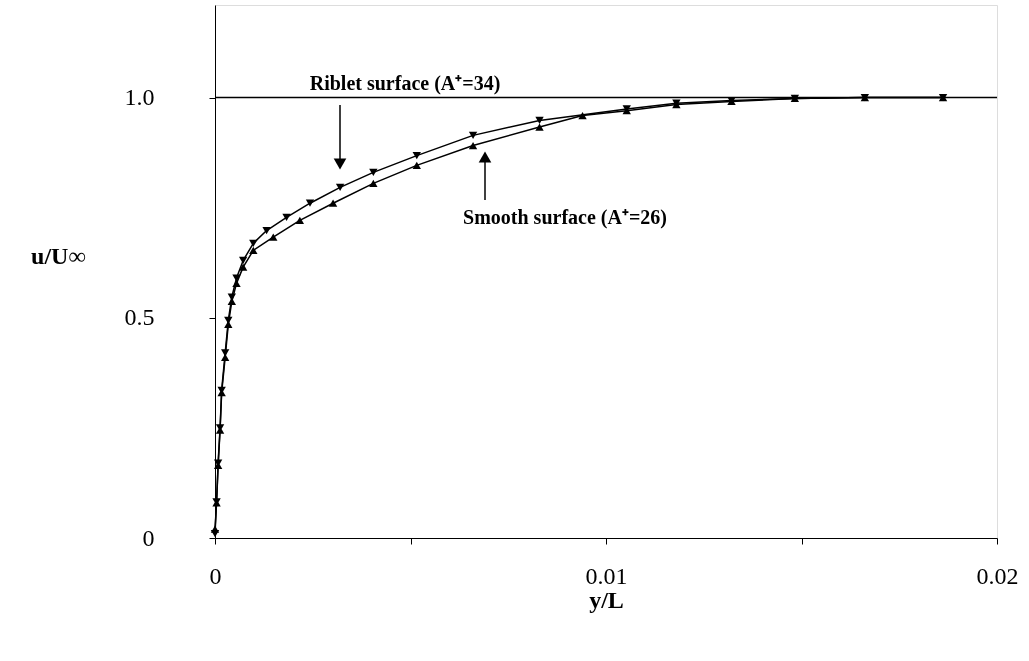 This screenshot has width=1029, height=661. Describe the element at coordinates (405, 83) in the screenshot. I see `annotation: Riblet surface (A⁺=34)` at that location.